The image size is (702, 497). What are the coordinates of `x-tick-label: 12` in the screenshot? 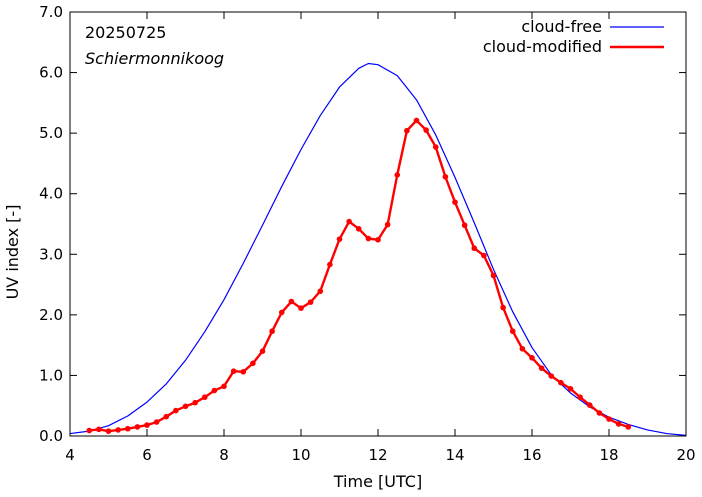 It's located at (377, 455).